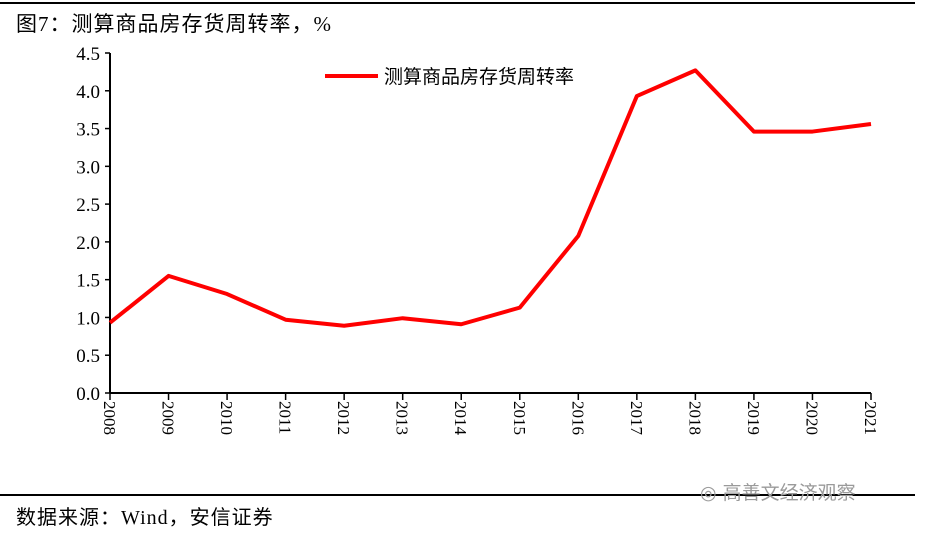  Describe the element at coordinates (519, 418) in the screenshot. I see `x-tick-label: 2015` at that location.